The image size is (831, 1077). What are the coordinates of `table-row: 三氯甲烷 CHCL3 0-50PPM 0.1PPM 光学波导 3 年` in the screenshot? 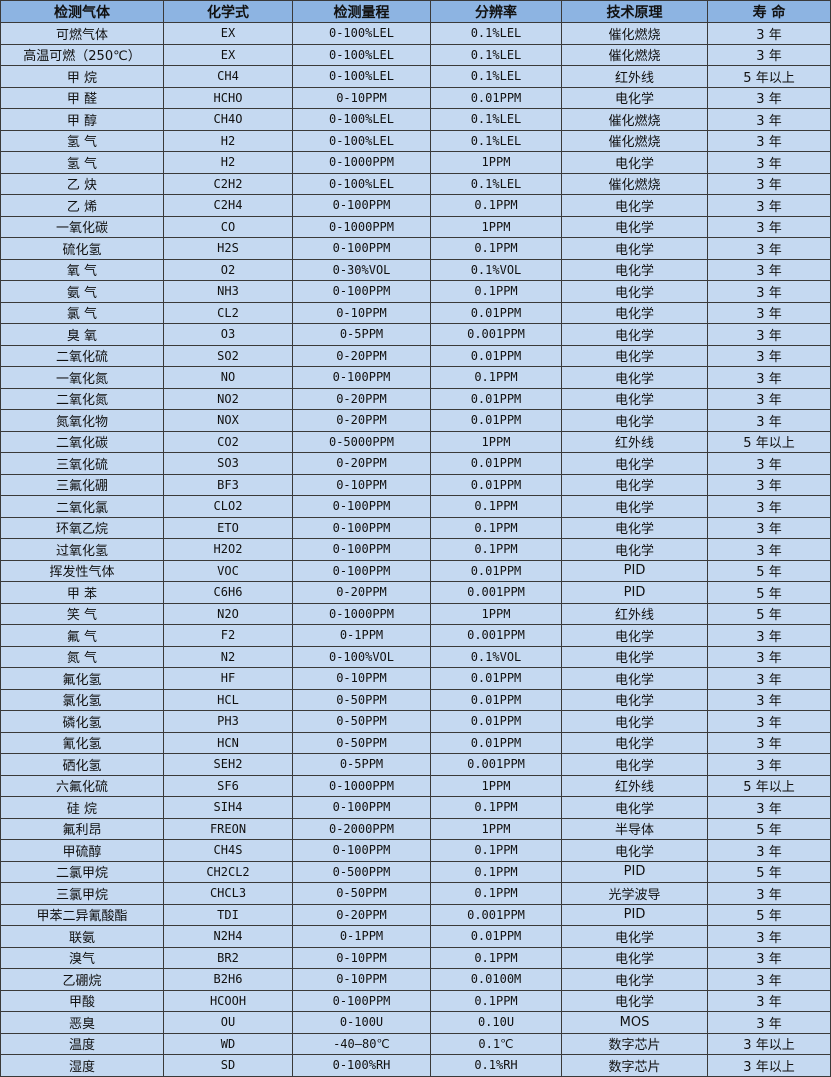 It's located at (415, 893).